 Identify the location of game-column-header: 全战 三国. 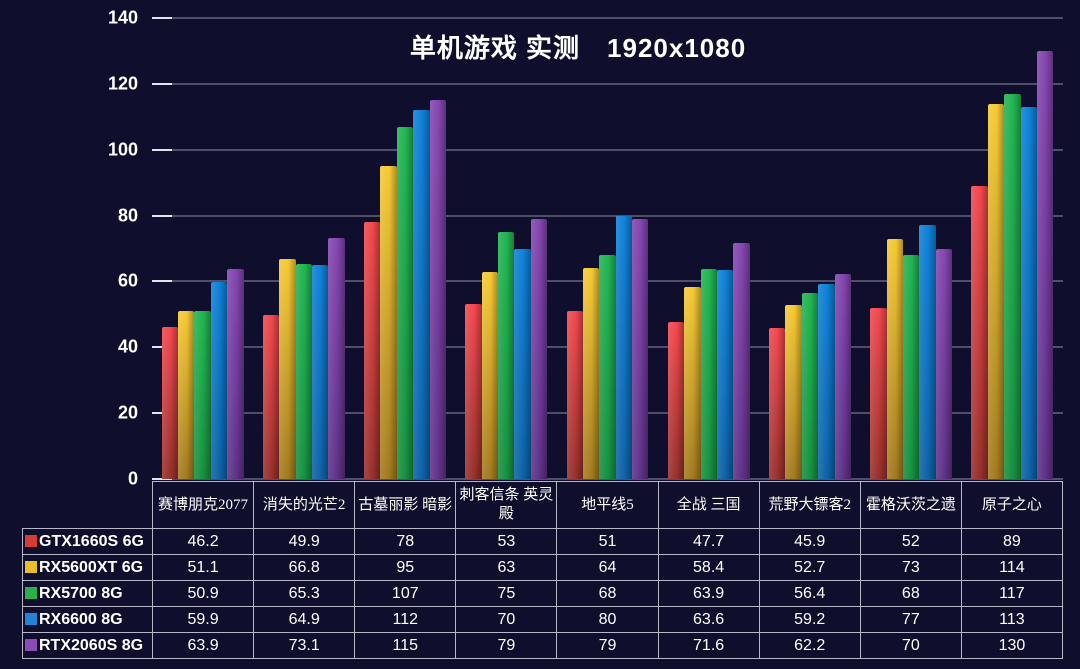
(708, 505).